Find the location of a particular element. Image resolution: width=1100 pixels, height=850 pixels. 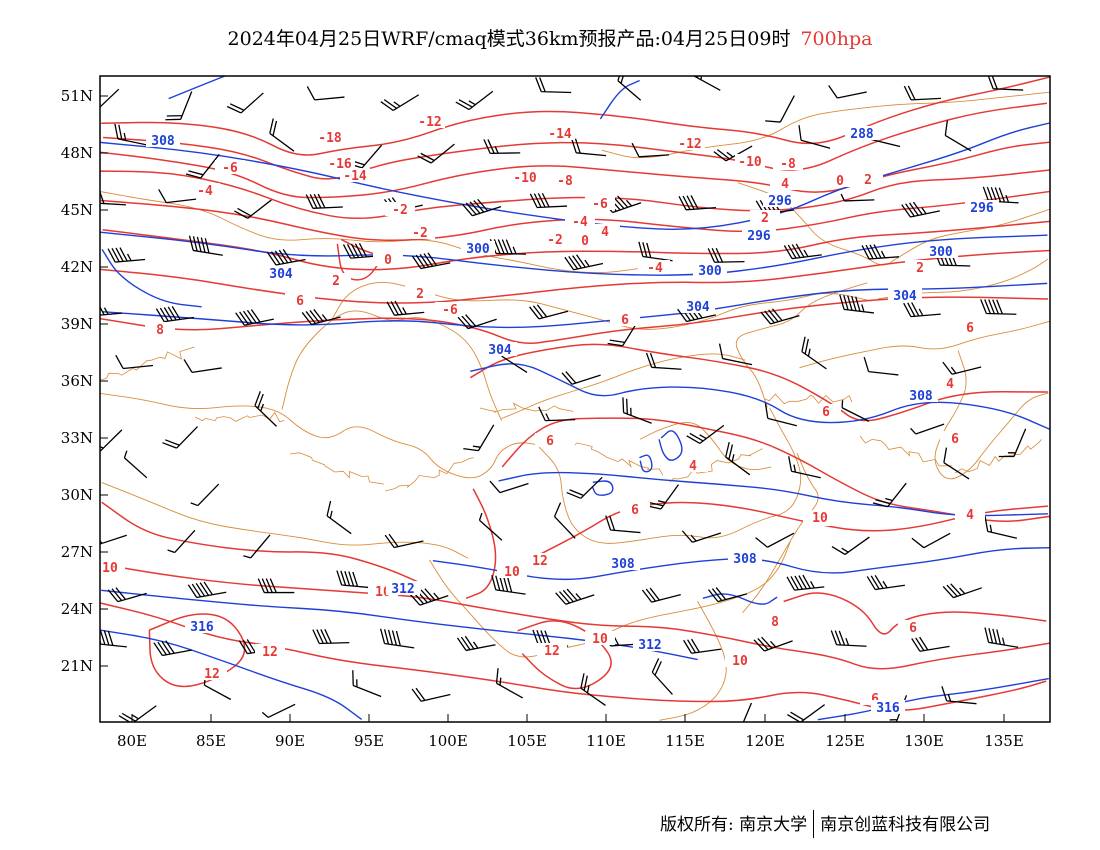

geopotential-label: 312 is located at coordinates (649, 645).